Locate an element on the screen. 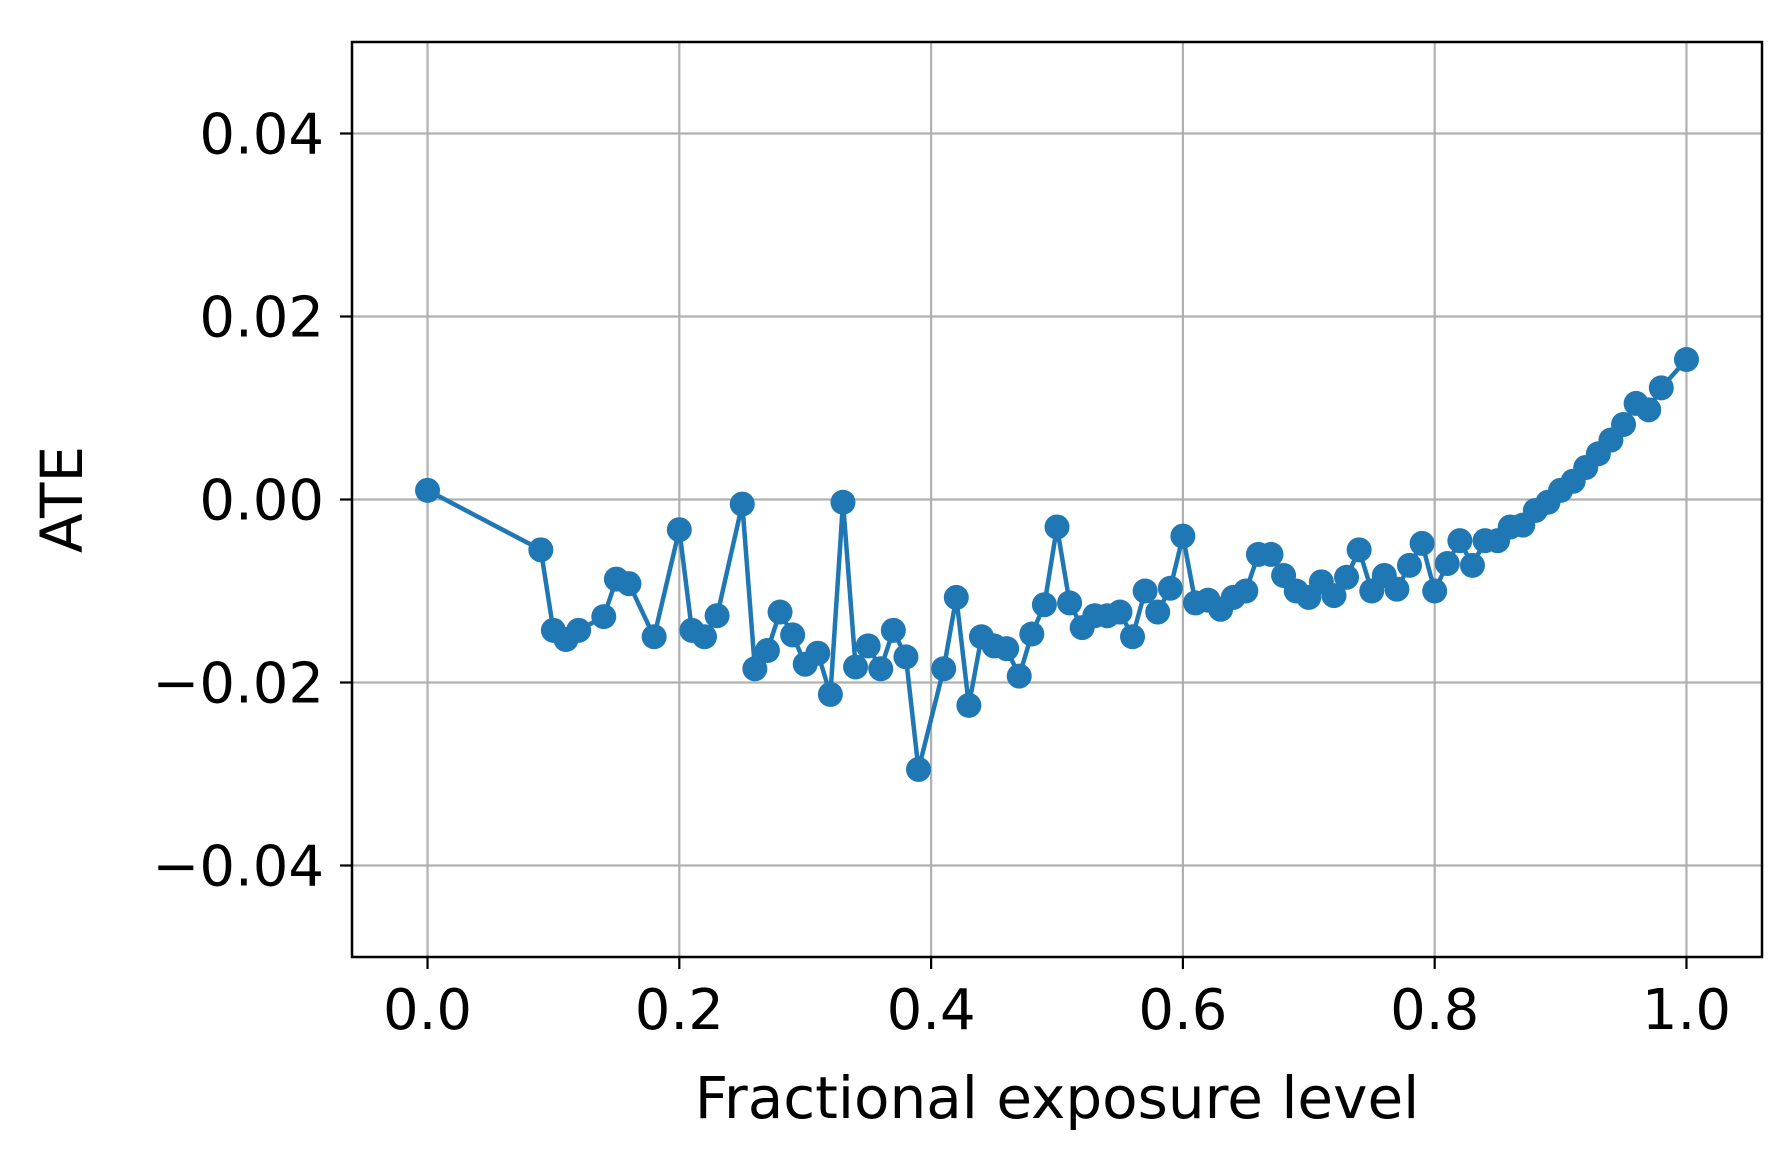 Image resolution: width=1787 pixels, height=1154 pixels. y-tick-label: −0.04 is located at coordinates (238, 867).